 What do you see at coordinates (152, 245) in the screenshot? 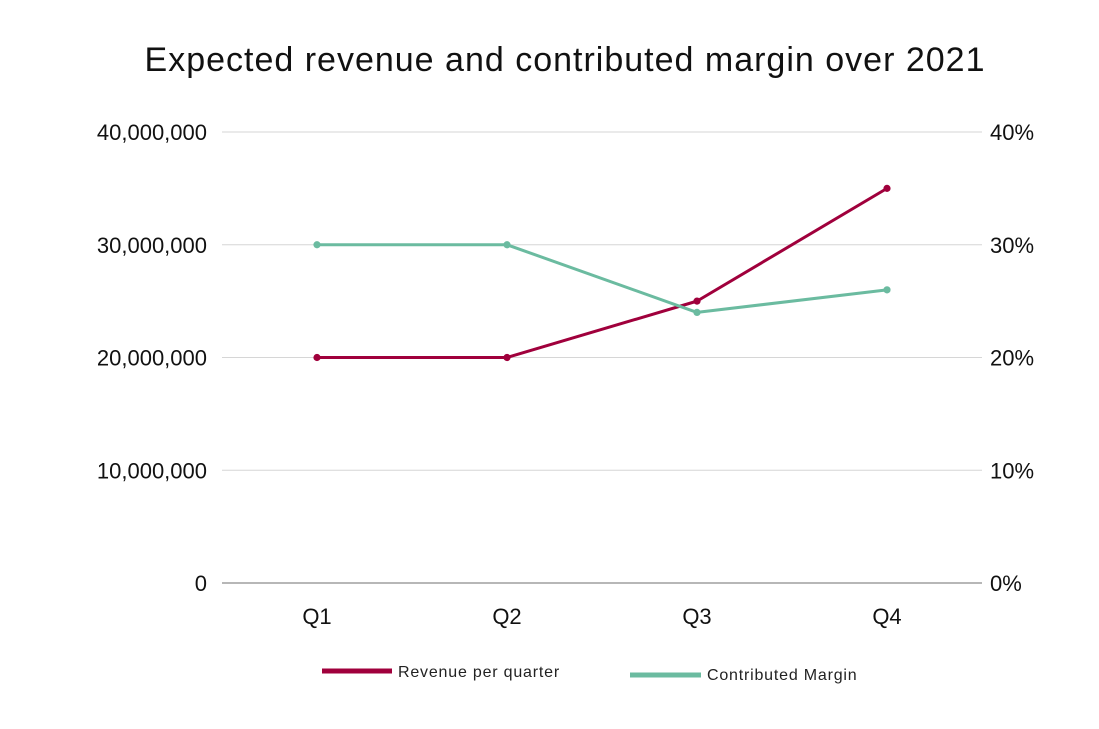
I see `left-axis-tick-label: 30,000,000` at bounding box center [152, 245].